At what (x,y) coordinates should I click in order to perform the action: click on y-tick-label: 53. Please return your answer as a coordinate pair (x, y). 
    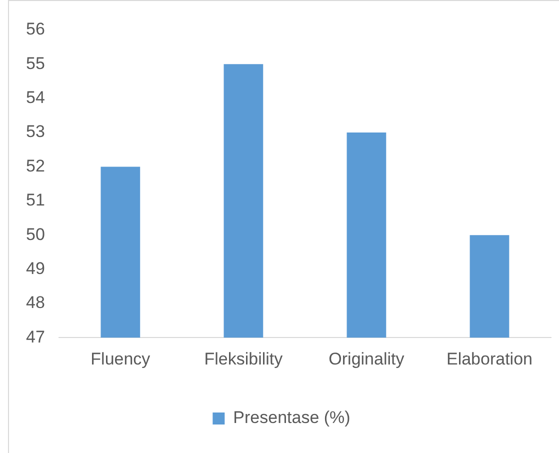
    Looking at the image, I should click on (35, 132).